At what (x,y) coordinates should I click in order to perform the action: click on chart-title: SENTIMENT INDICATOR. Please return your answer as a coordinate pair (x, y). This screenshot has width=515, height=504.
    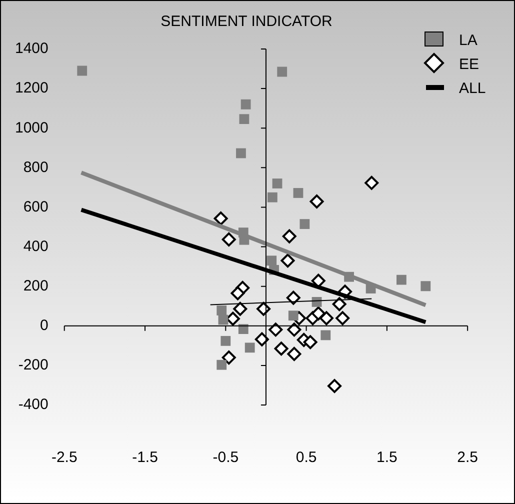
    Looking at the image, I should click on (246, 21).